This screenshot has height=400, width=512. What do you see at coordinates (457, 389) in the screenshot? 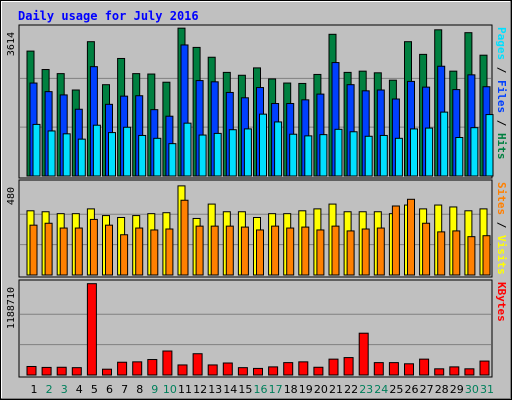
I see `day-label-29: 29` at bounding box center [457, 389].